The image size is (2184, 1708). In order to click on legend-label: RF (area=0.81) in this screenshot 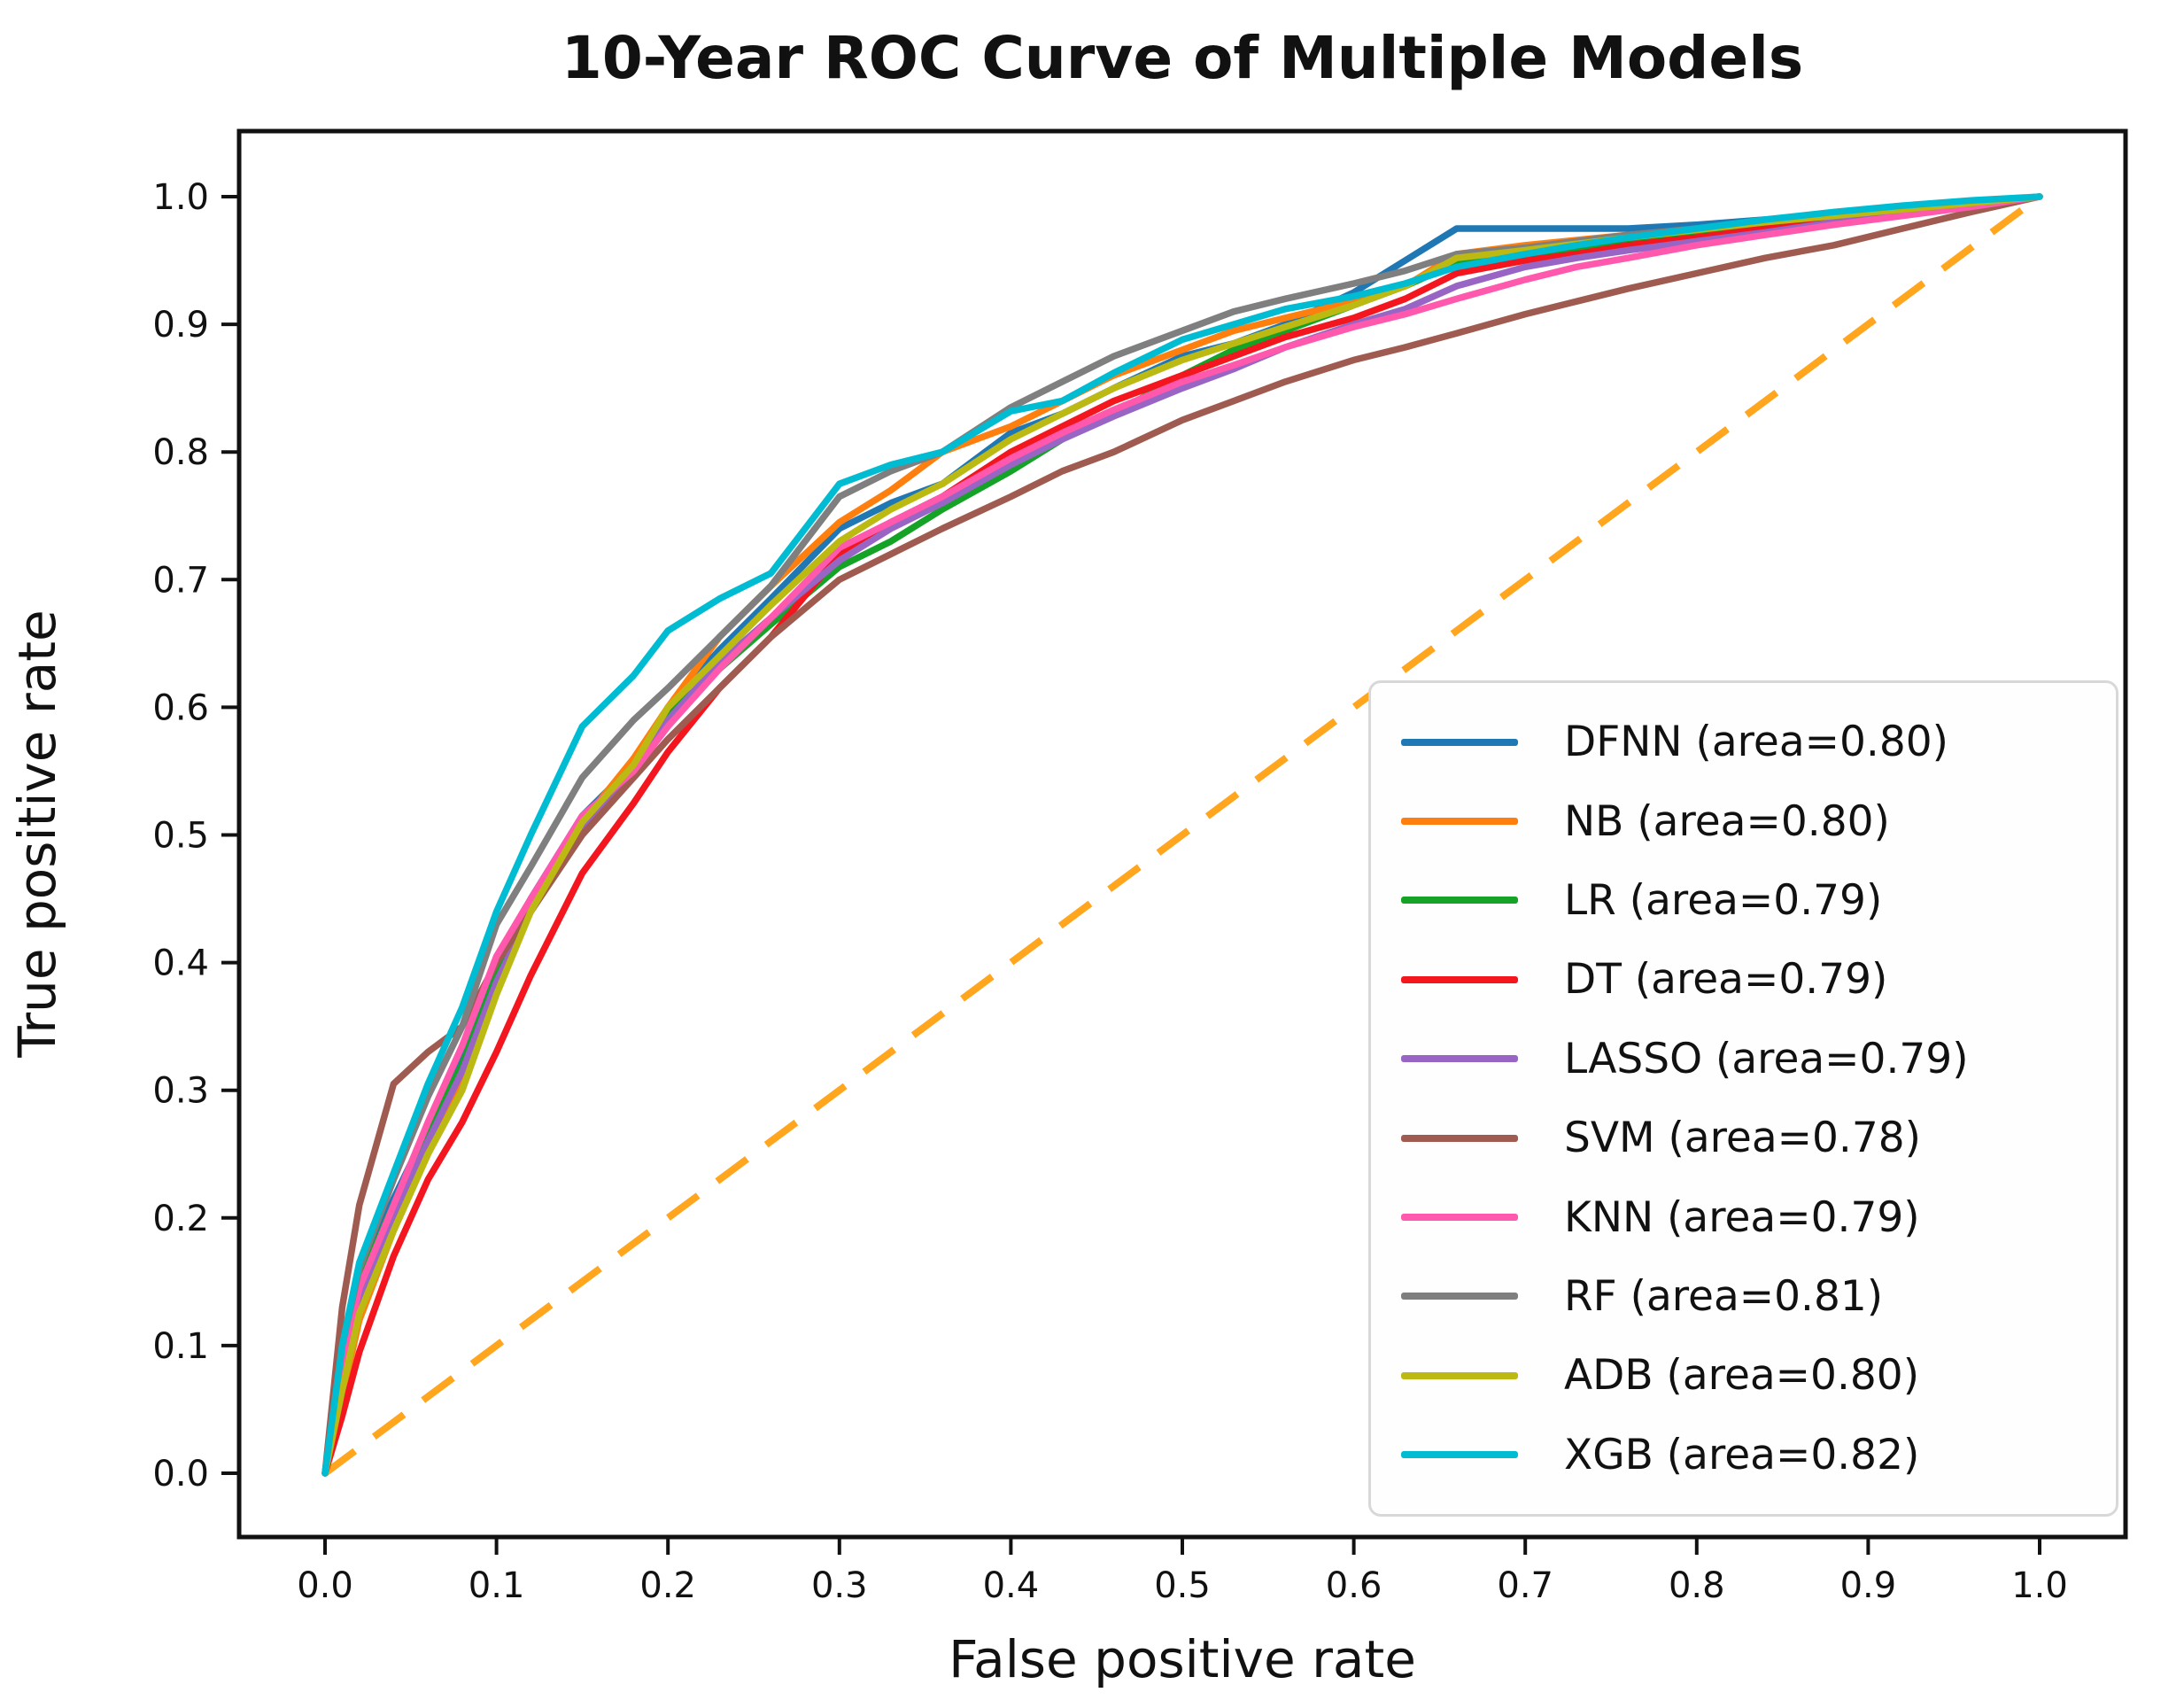, I will do `click(1724, 1296)`.